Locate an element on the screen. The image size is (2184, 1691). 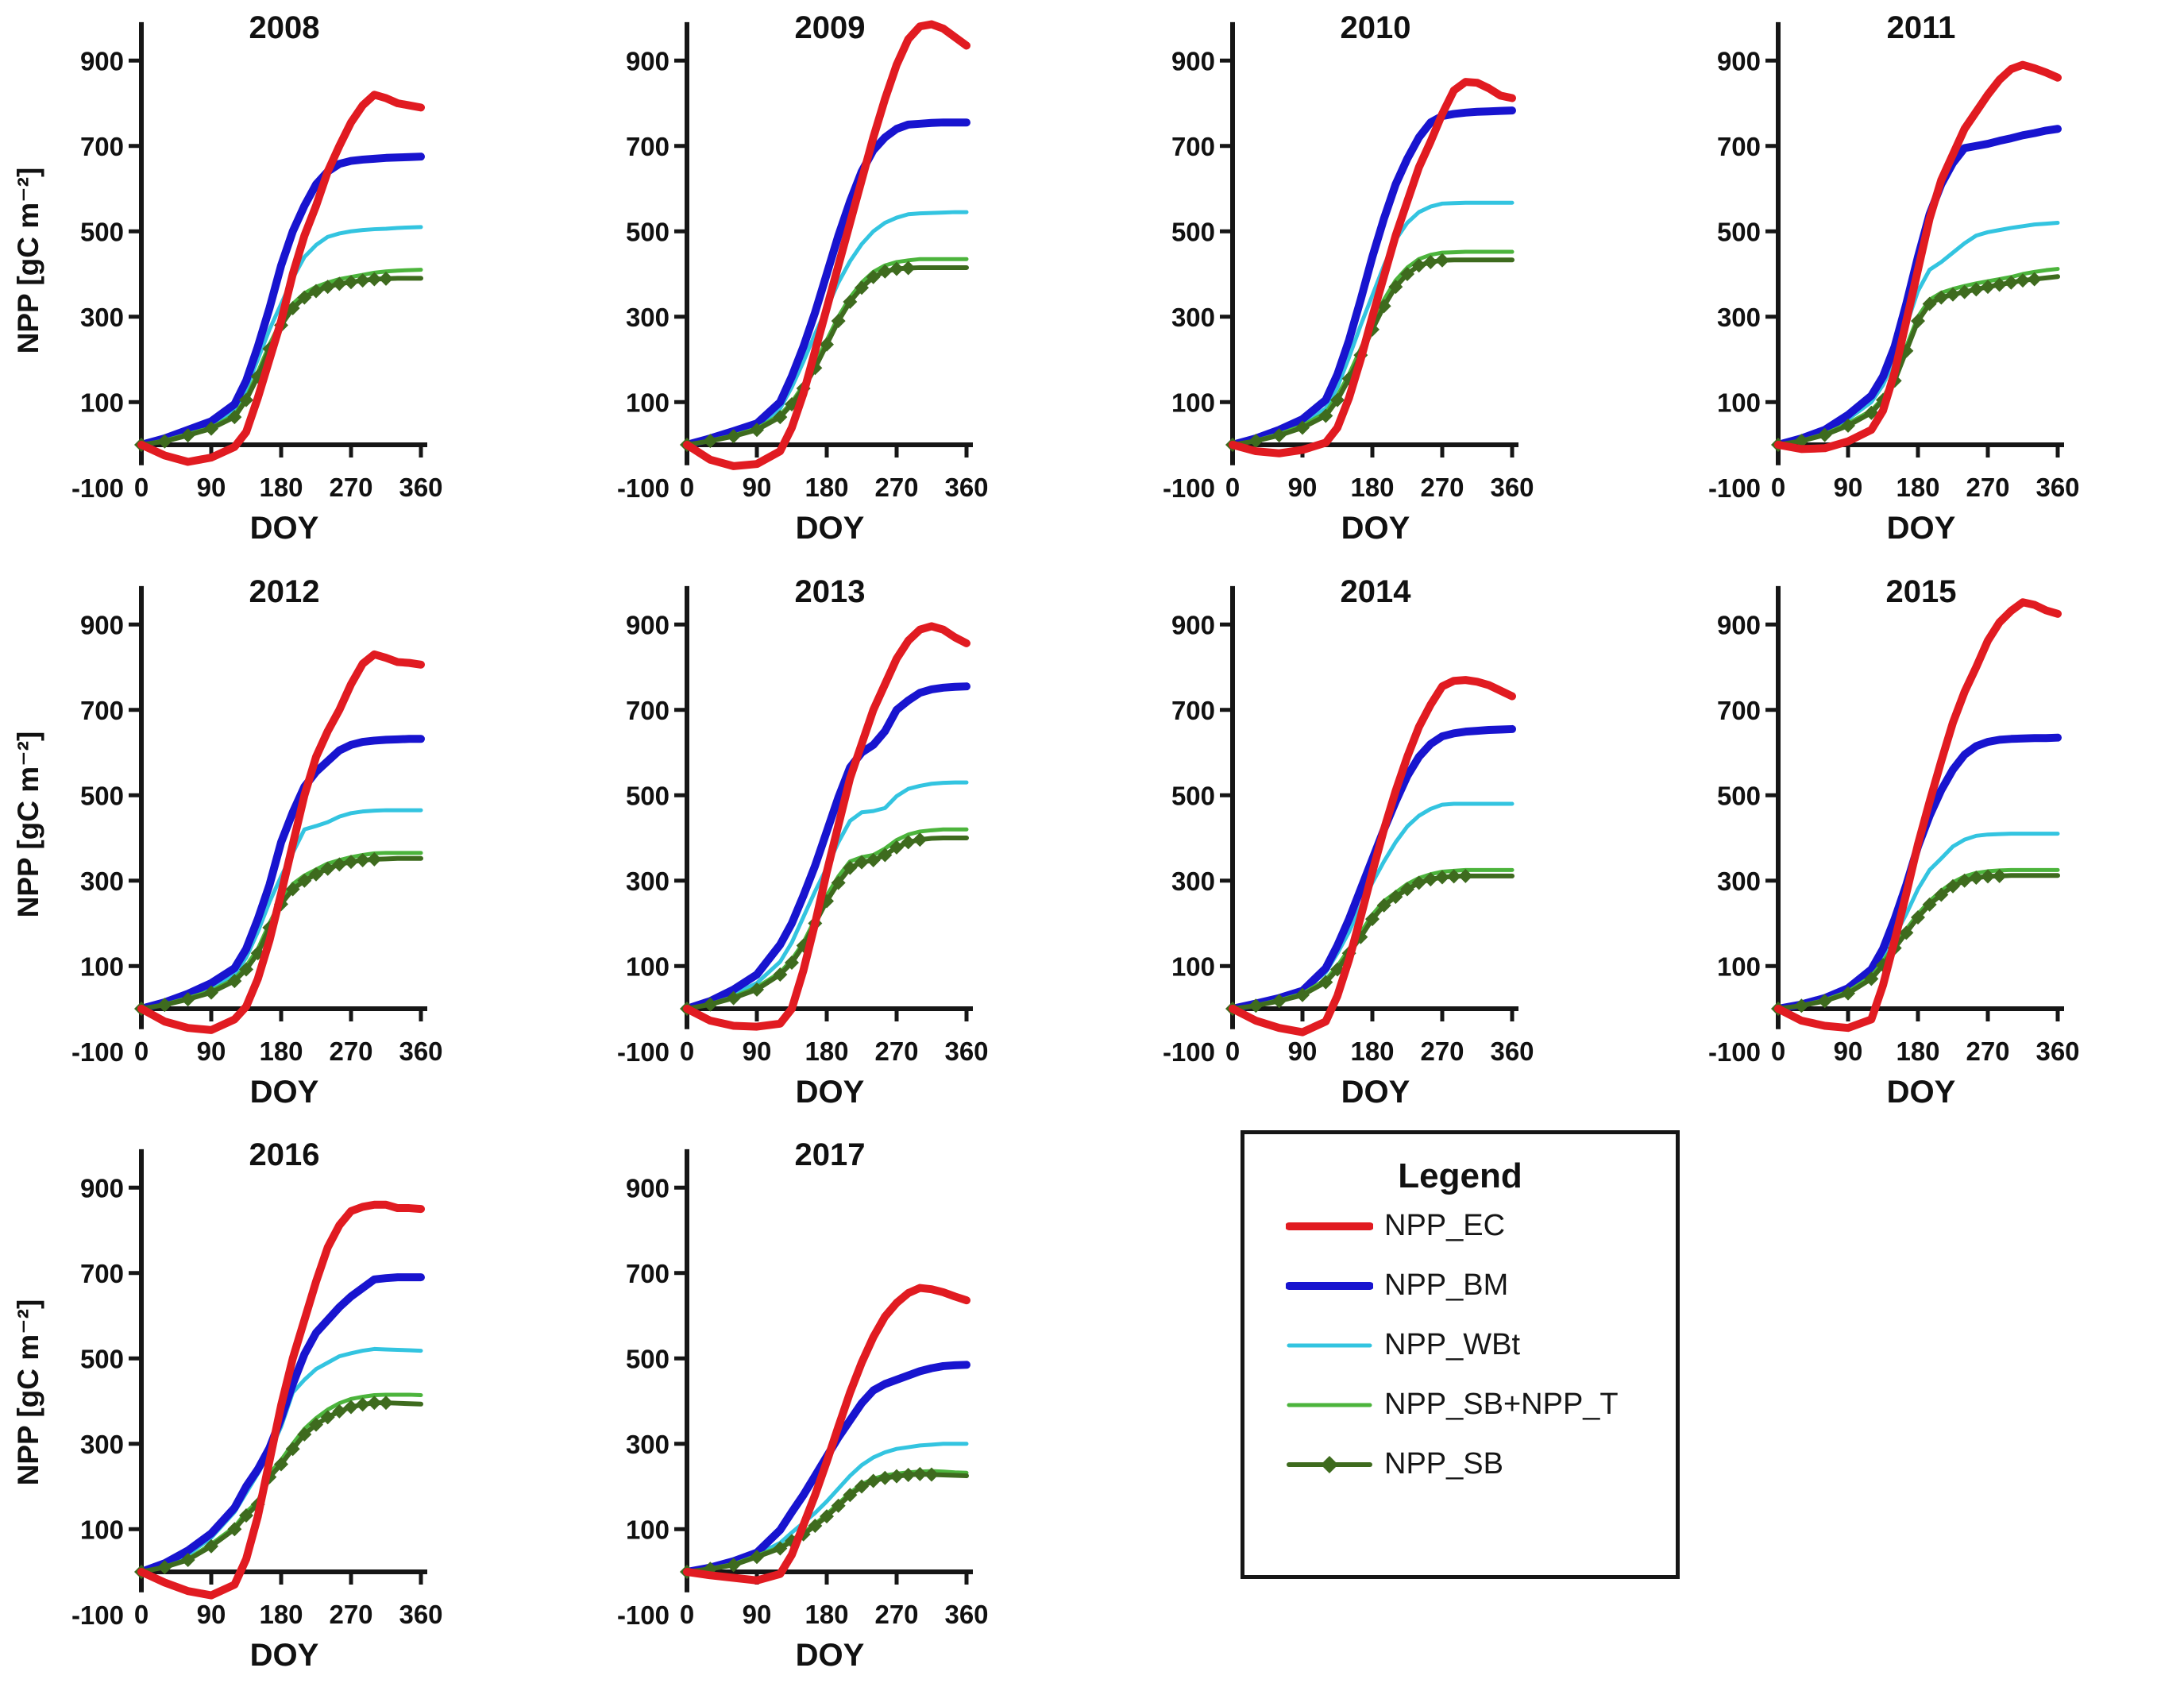
chart-panel-year-6: 0 90 180 270 360 -100 100 300 500 700 900 2013 DOY is located at coordinates (819, 846).